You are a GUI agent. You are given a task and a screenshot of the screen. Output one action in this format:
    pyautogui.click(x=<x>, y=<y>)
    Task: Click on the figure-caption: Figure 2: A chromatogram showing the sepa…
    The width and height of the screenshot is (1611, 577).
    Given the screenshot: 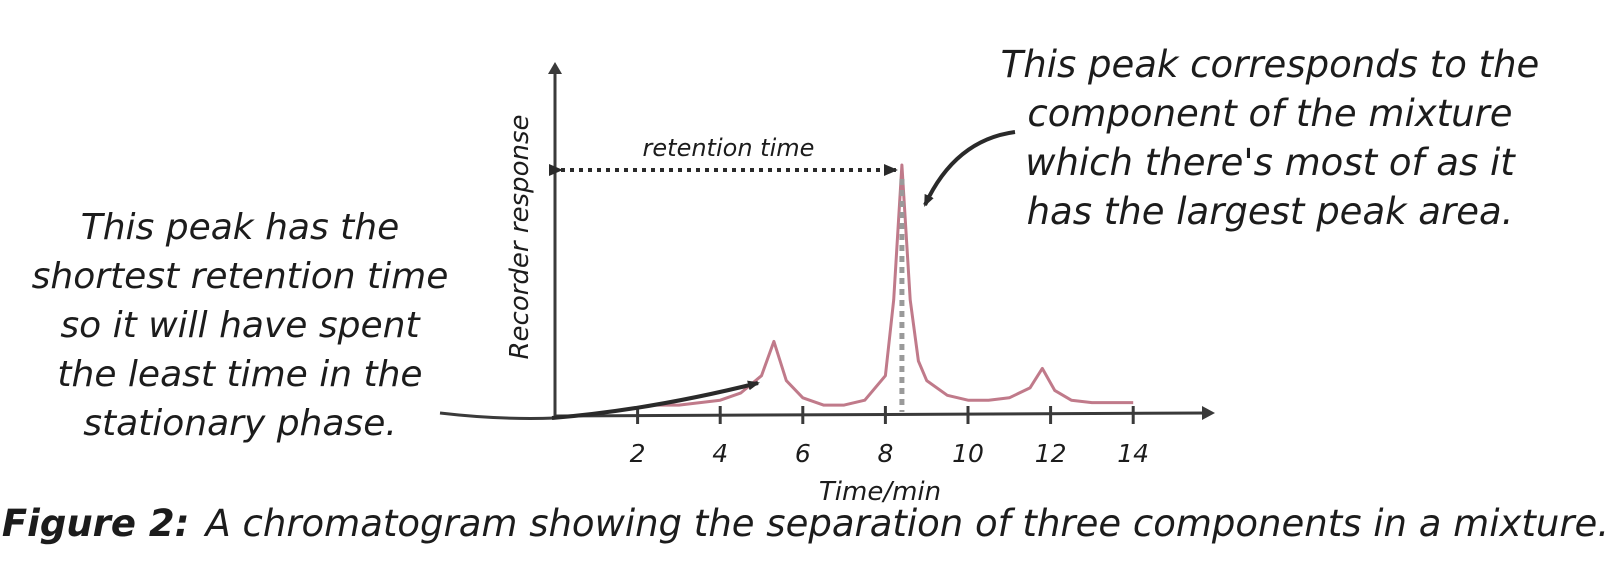 What is the action you would take?
    pyautogui.click(x=805, y=523)
    